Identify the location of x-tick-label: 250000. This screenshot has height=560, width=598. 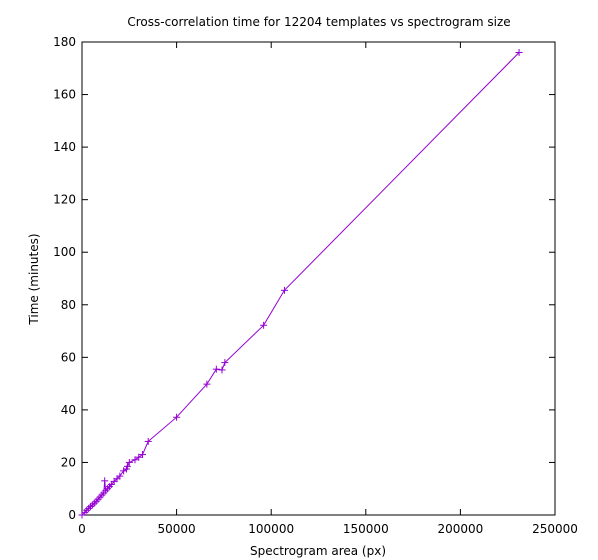
(555, 529).